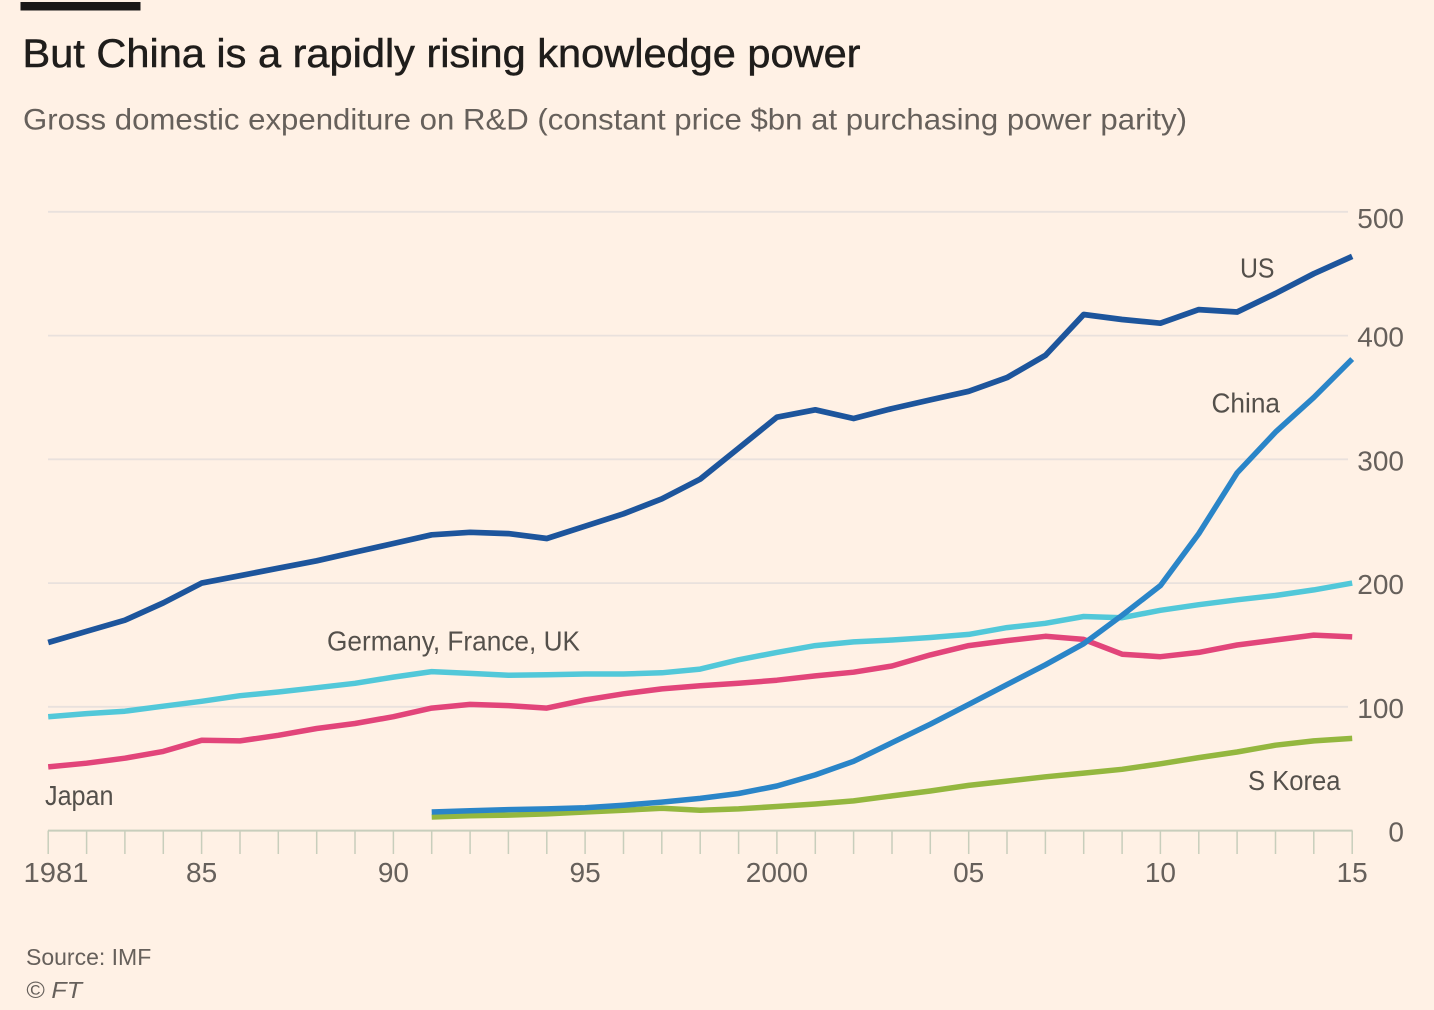 This screenshot has width=1434, height=1010. What do you see at coordinates (1380, 337) in the screenshot?
I see `svg-text: 400` at bounding box center [1380, 337].